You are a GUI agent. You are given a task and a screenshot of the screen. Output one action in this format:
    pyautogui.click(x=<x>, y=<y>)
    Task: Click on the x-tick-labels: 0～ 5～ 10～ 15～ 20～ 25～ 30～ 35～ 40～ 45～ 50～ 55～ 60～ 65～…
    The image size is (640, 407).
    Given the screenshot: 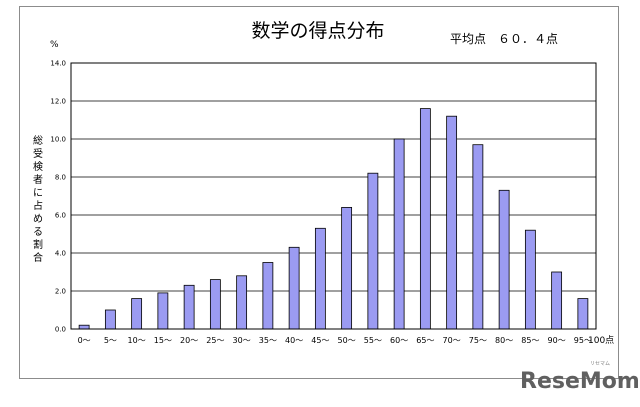 What is the action you would take?
    pyautogui.click(x=335, y=340)
    